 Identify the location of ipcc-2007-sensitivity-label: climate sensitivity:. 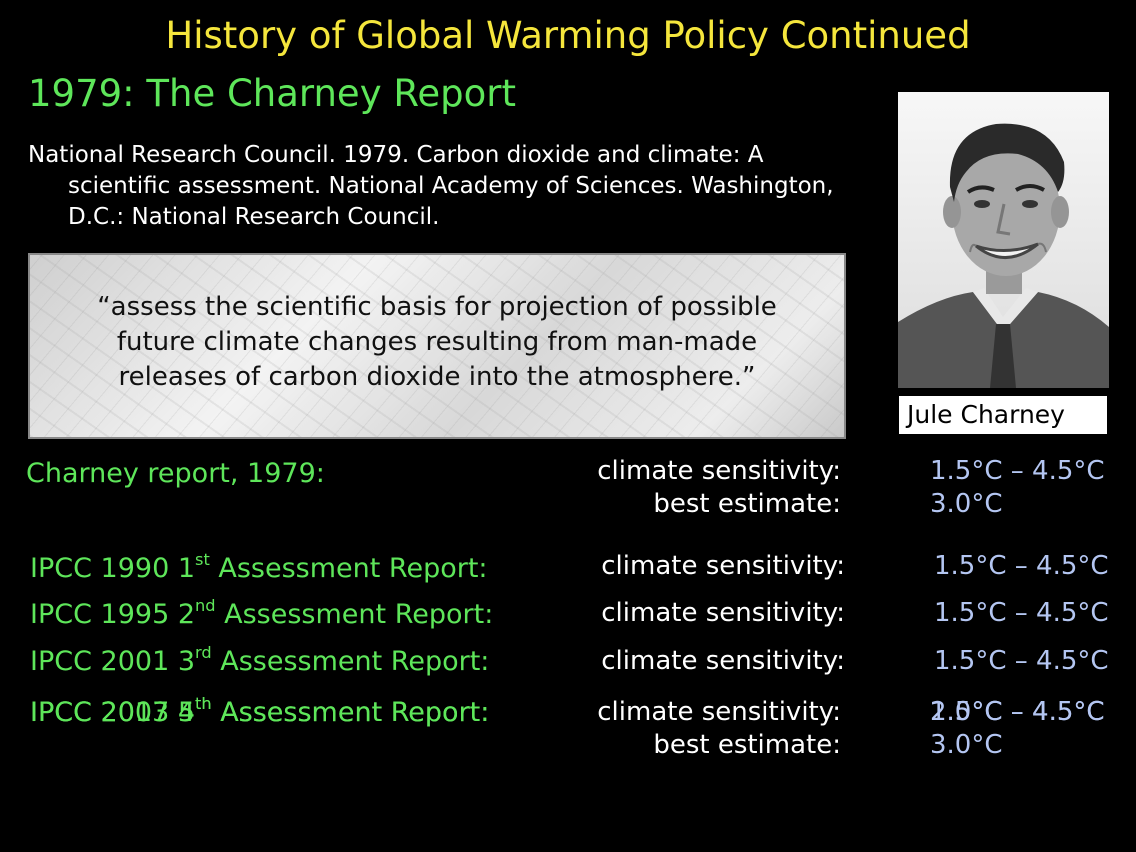
(719, 712).